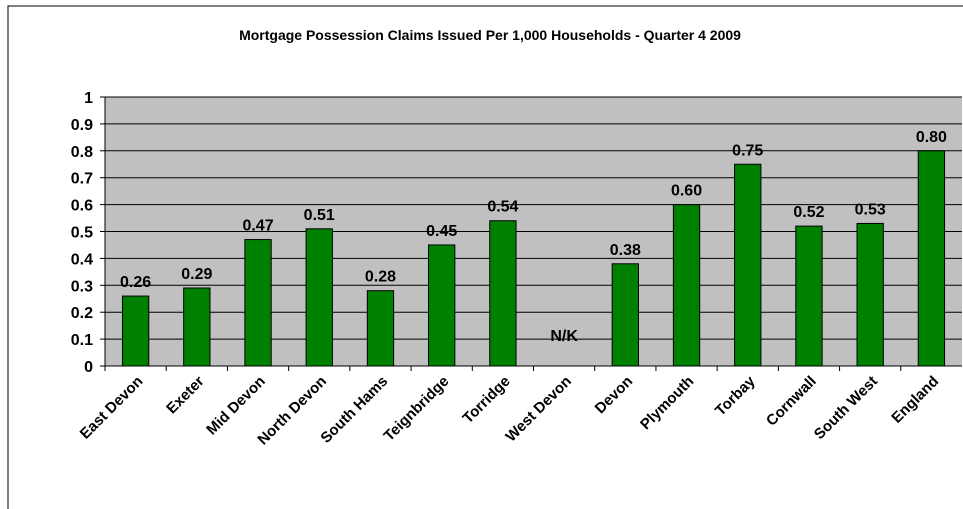 The image size is (963, 509). What do you see at coordinates (82, 125) in the screenshot?
I see `y-tick-label: 0.9` at bounding box center [82, 125].